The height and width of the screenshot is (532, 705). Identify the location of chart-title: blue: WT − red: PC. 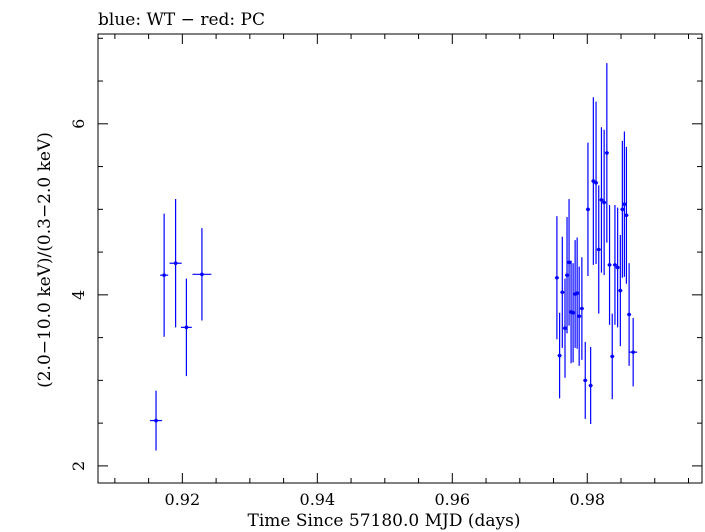
(181, 20).